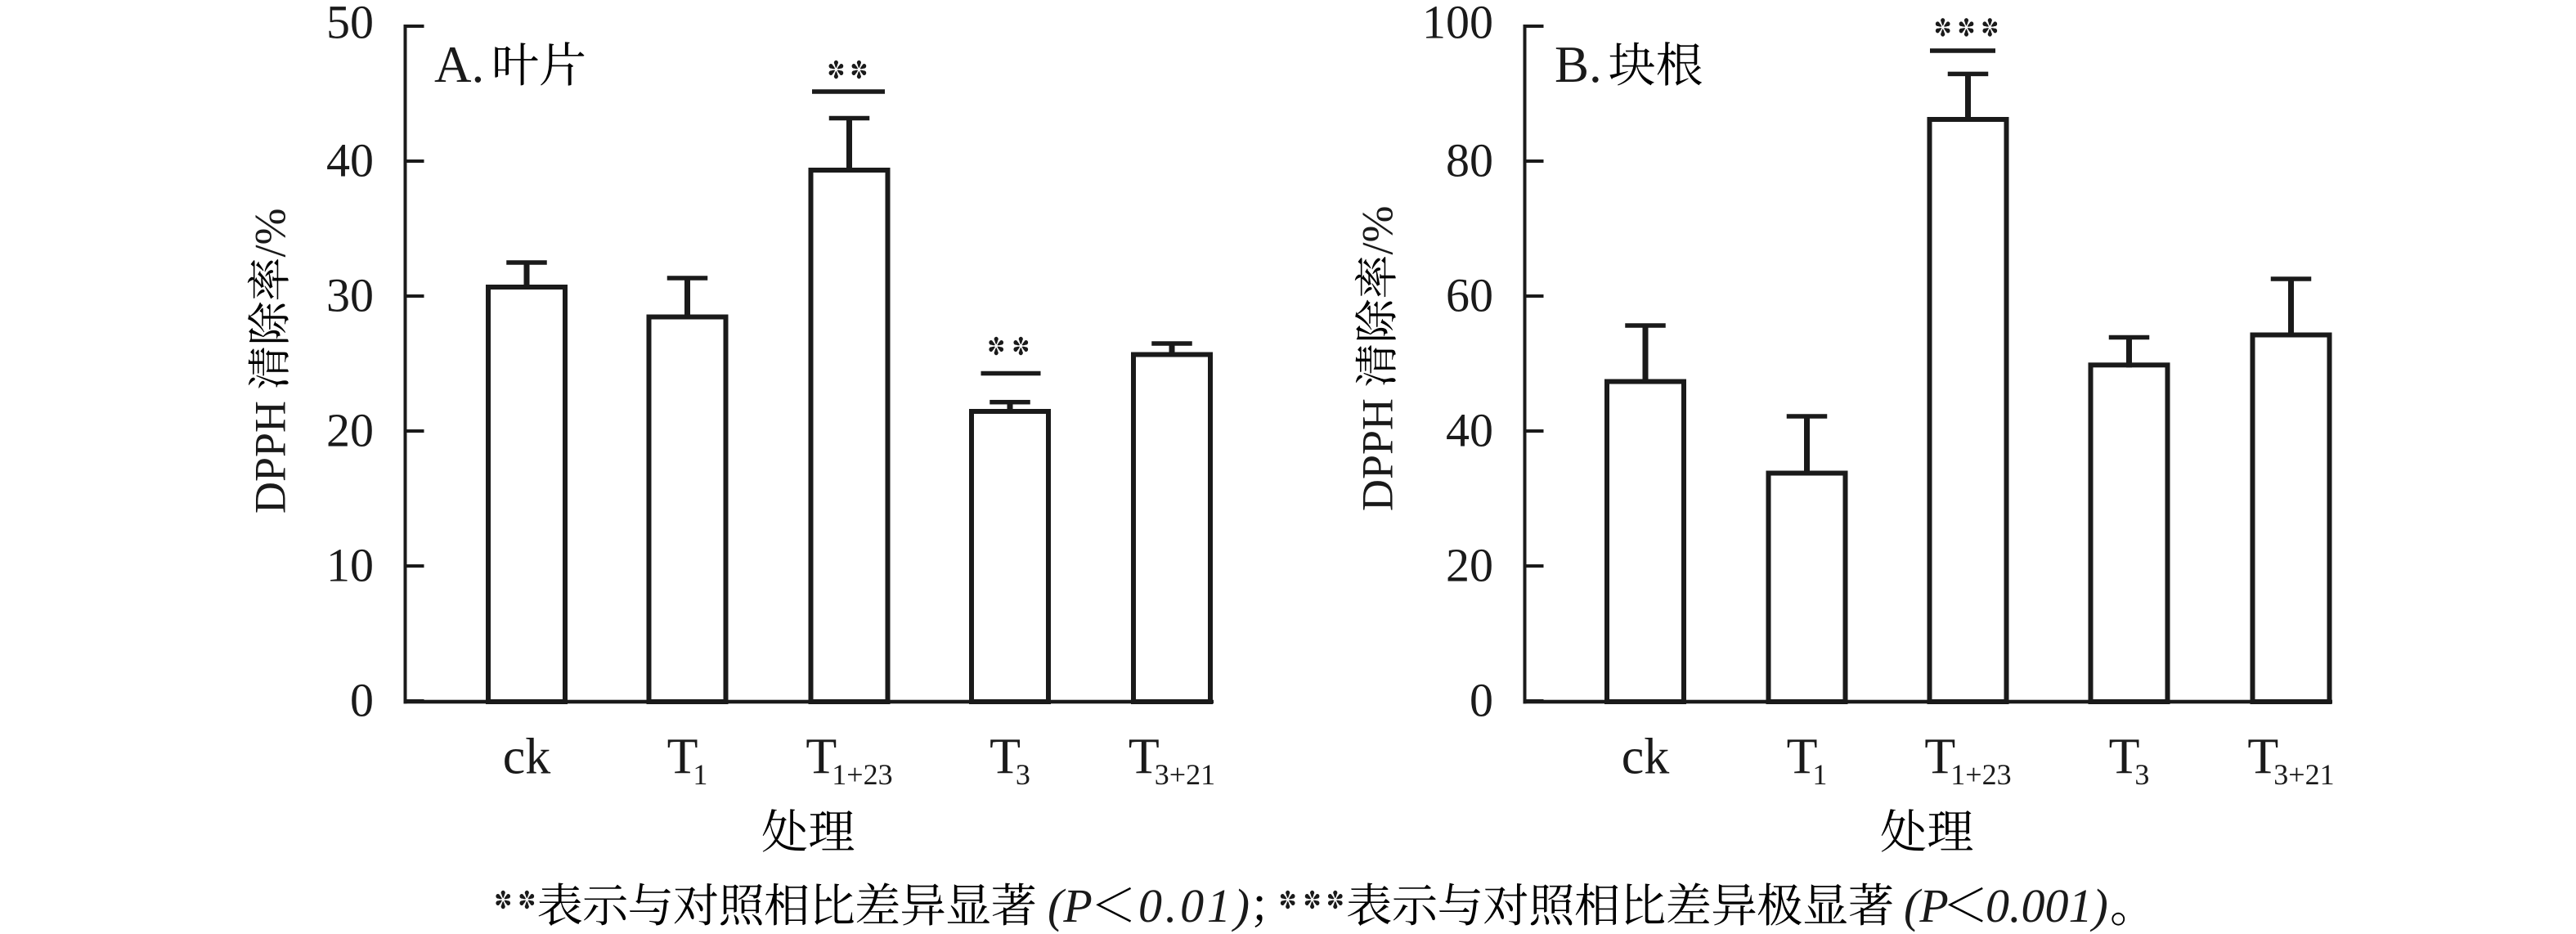 This screenshot has width=2576, height=934. What do you see at coordinates (1470, 295) in the screenshot?
I see `svg-text: 60` at bounding box center [1470, 295].